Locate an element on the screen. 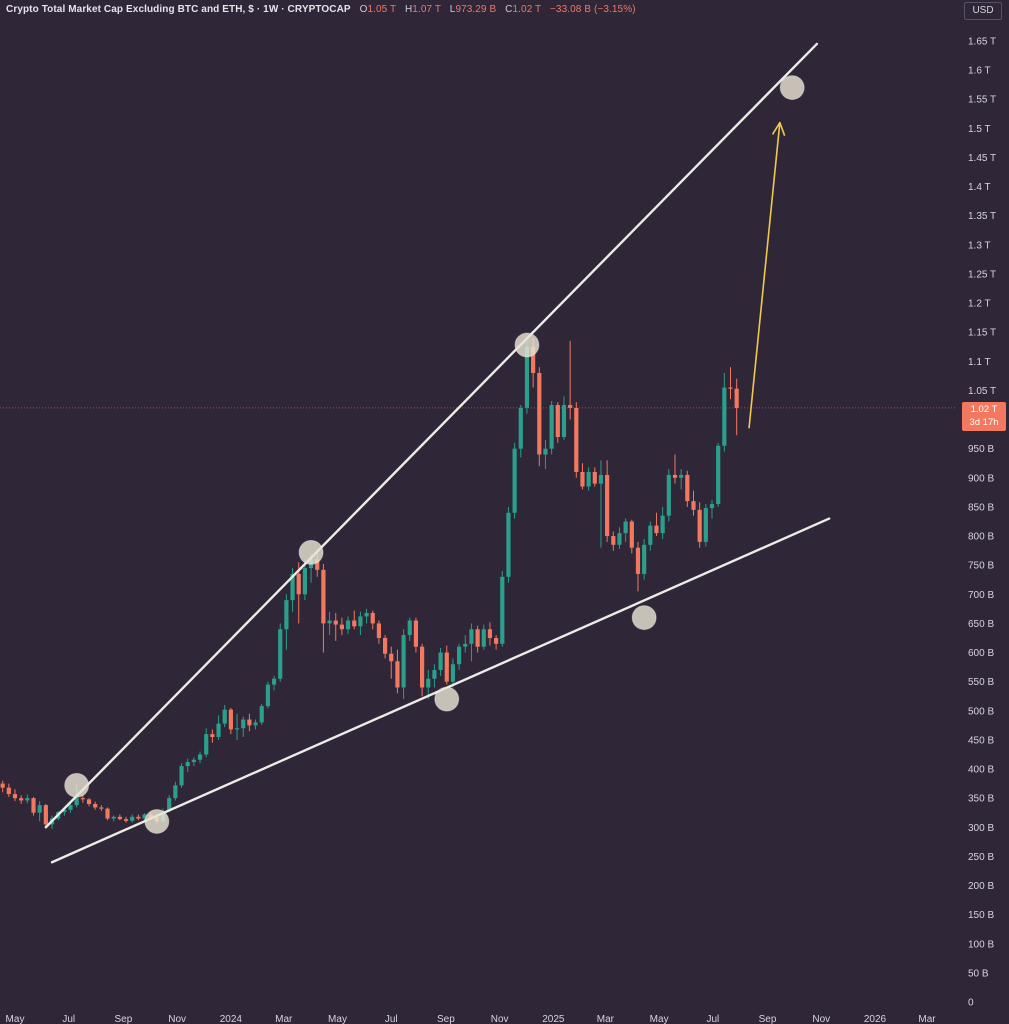 This screenshot has width=1009, height=1024. currency-button: USD is located at coordinates (983, 11).